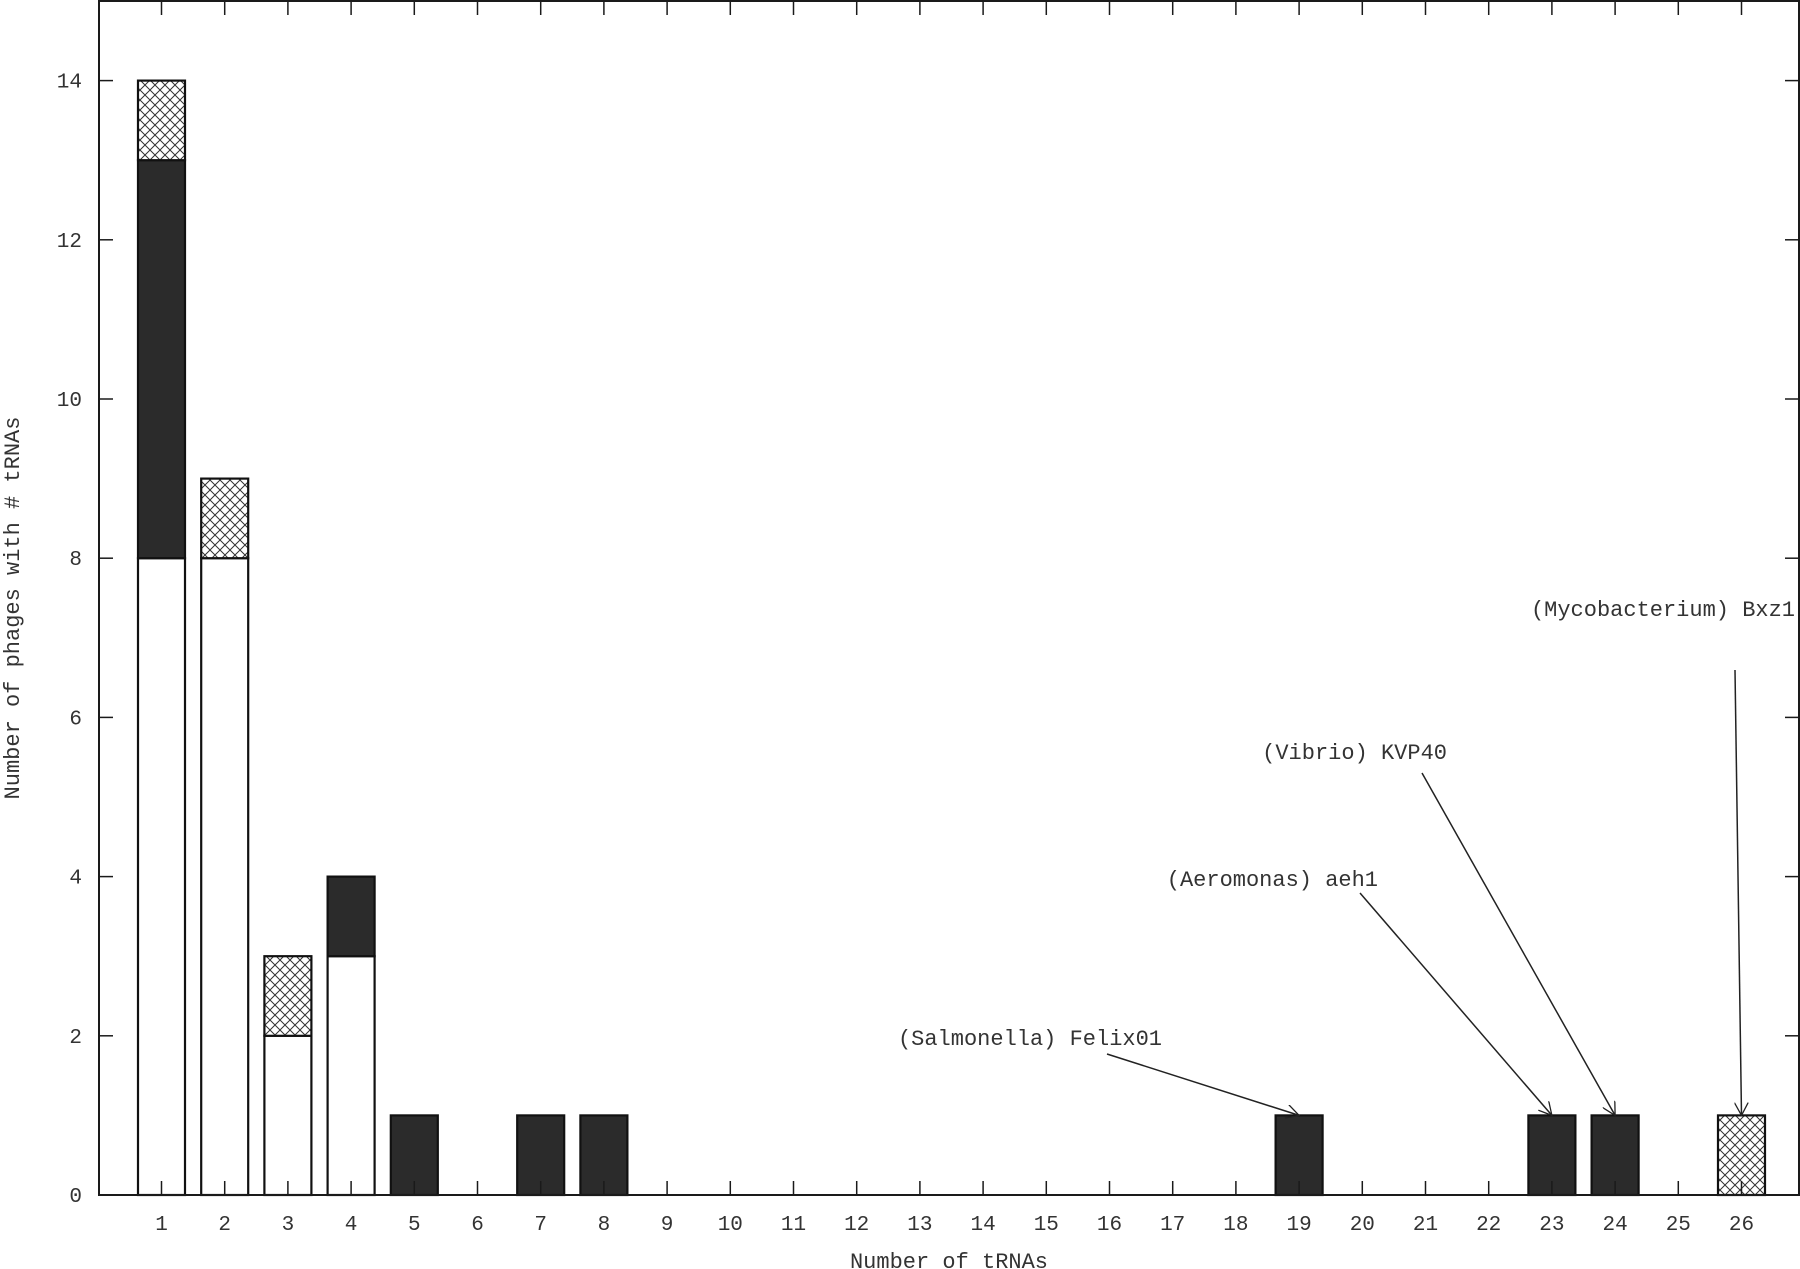 The width and height of the screenshot is (1800, 1269). What do you see at coordinates (1614, 1225) in the screenshot?
I see `x-tick-label: 24` at bounding box center [1614, 1225].